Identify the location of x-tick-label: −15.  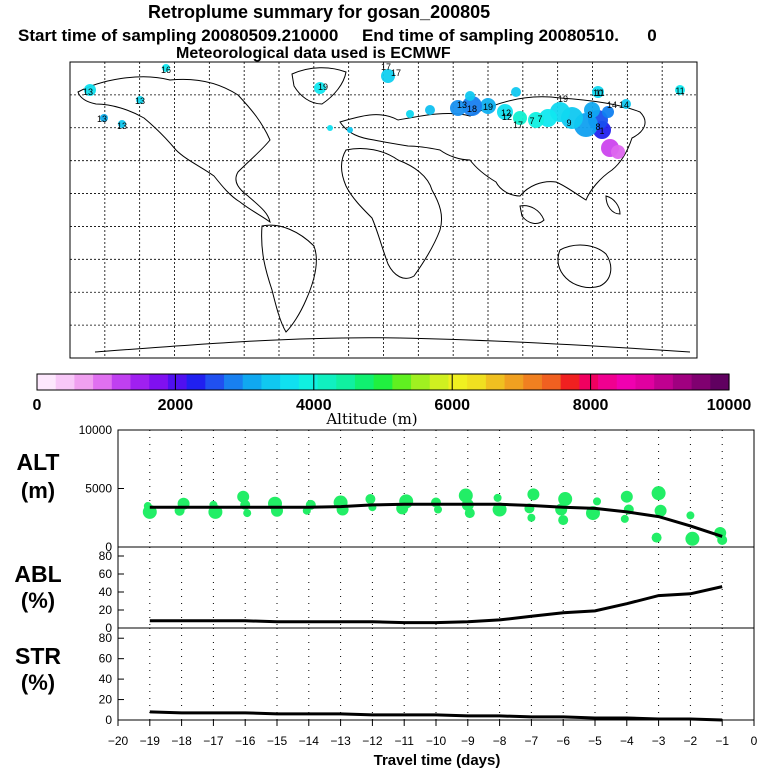
(277, 741).